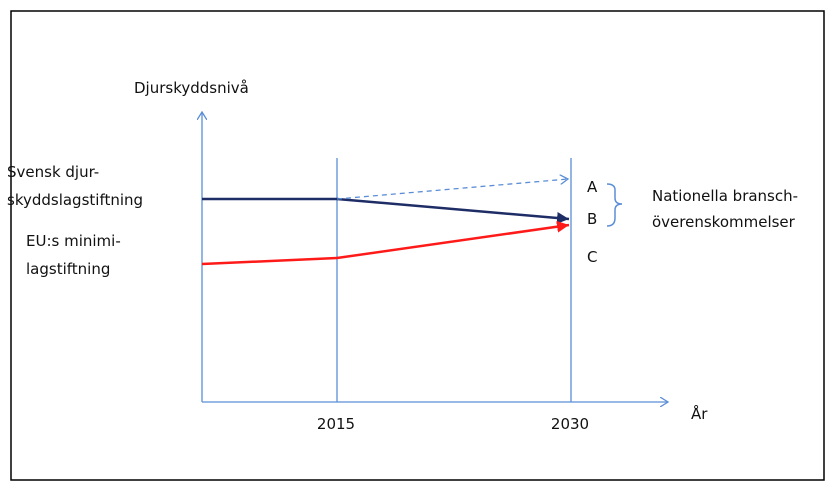  What do you see at coordinates (570, 424) in the screenshot?
I see `x-tick-2030: 2030` at bounding box center [570, 424].